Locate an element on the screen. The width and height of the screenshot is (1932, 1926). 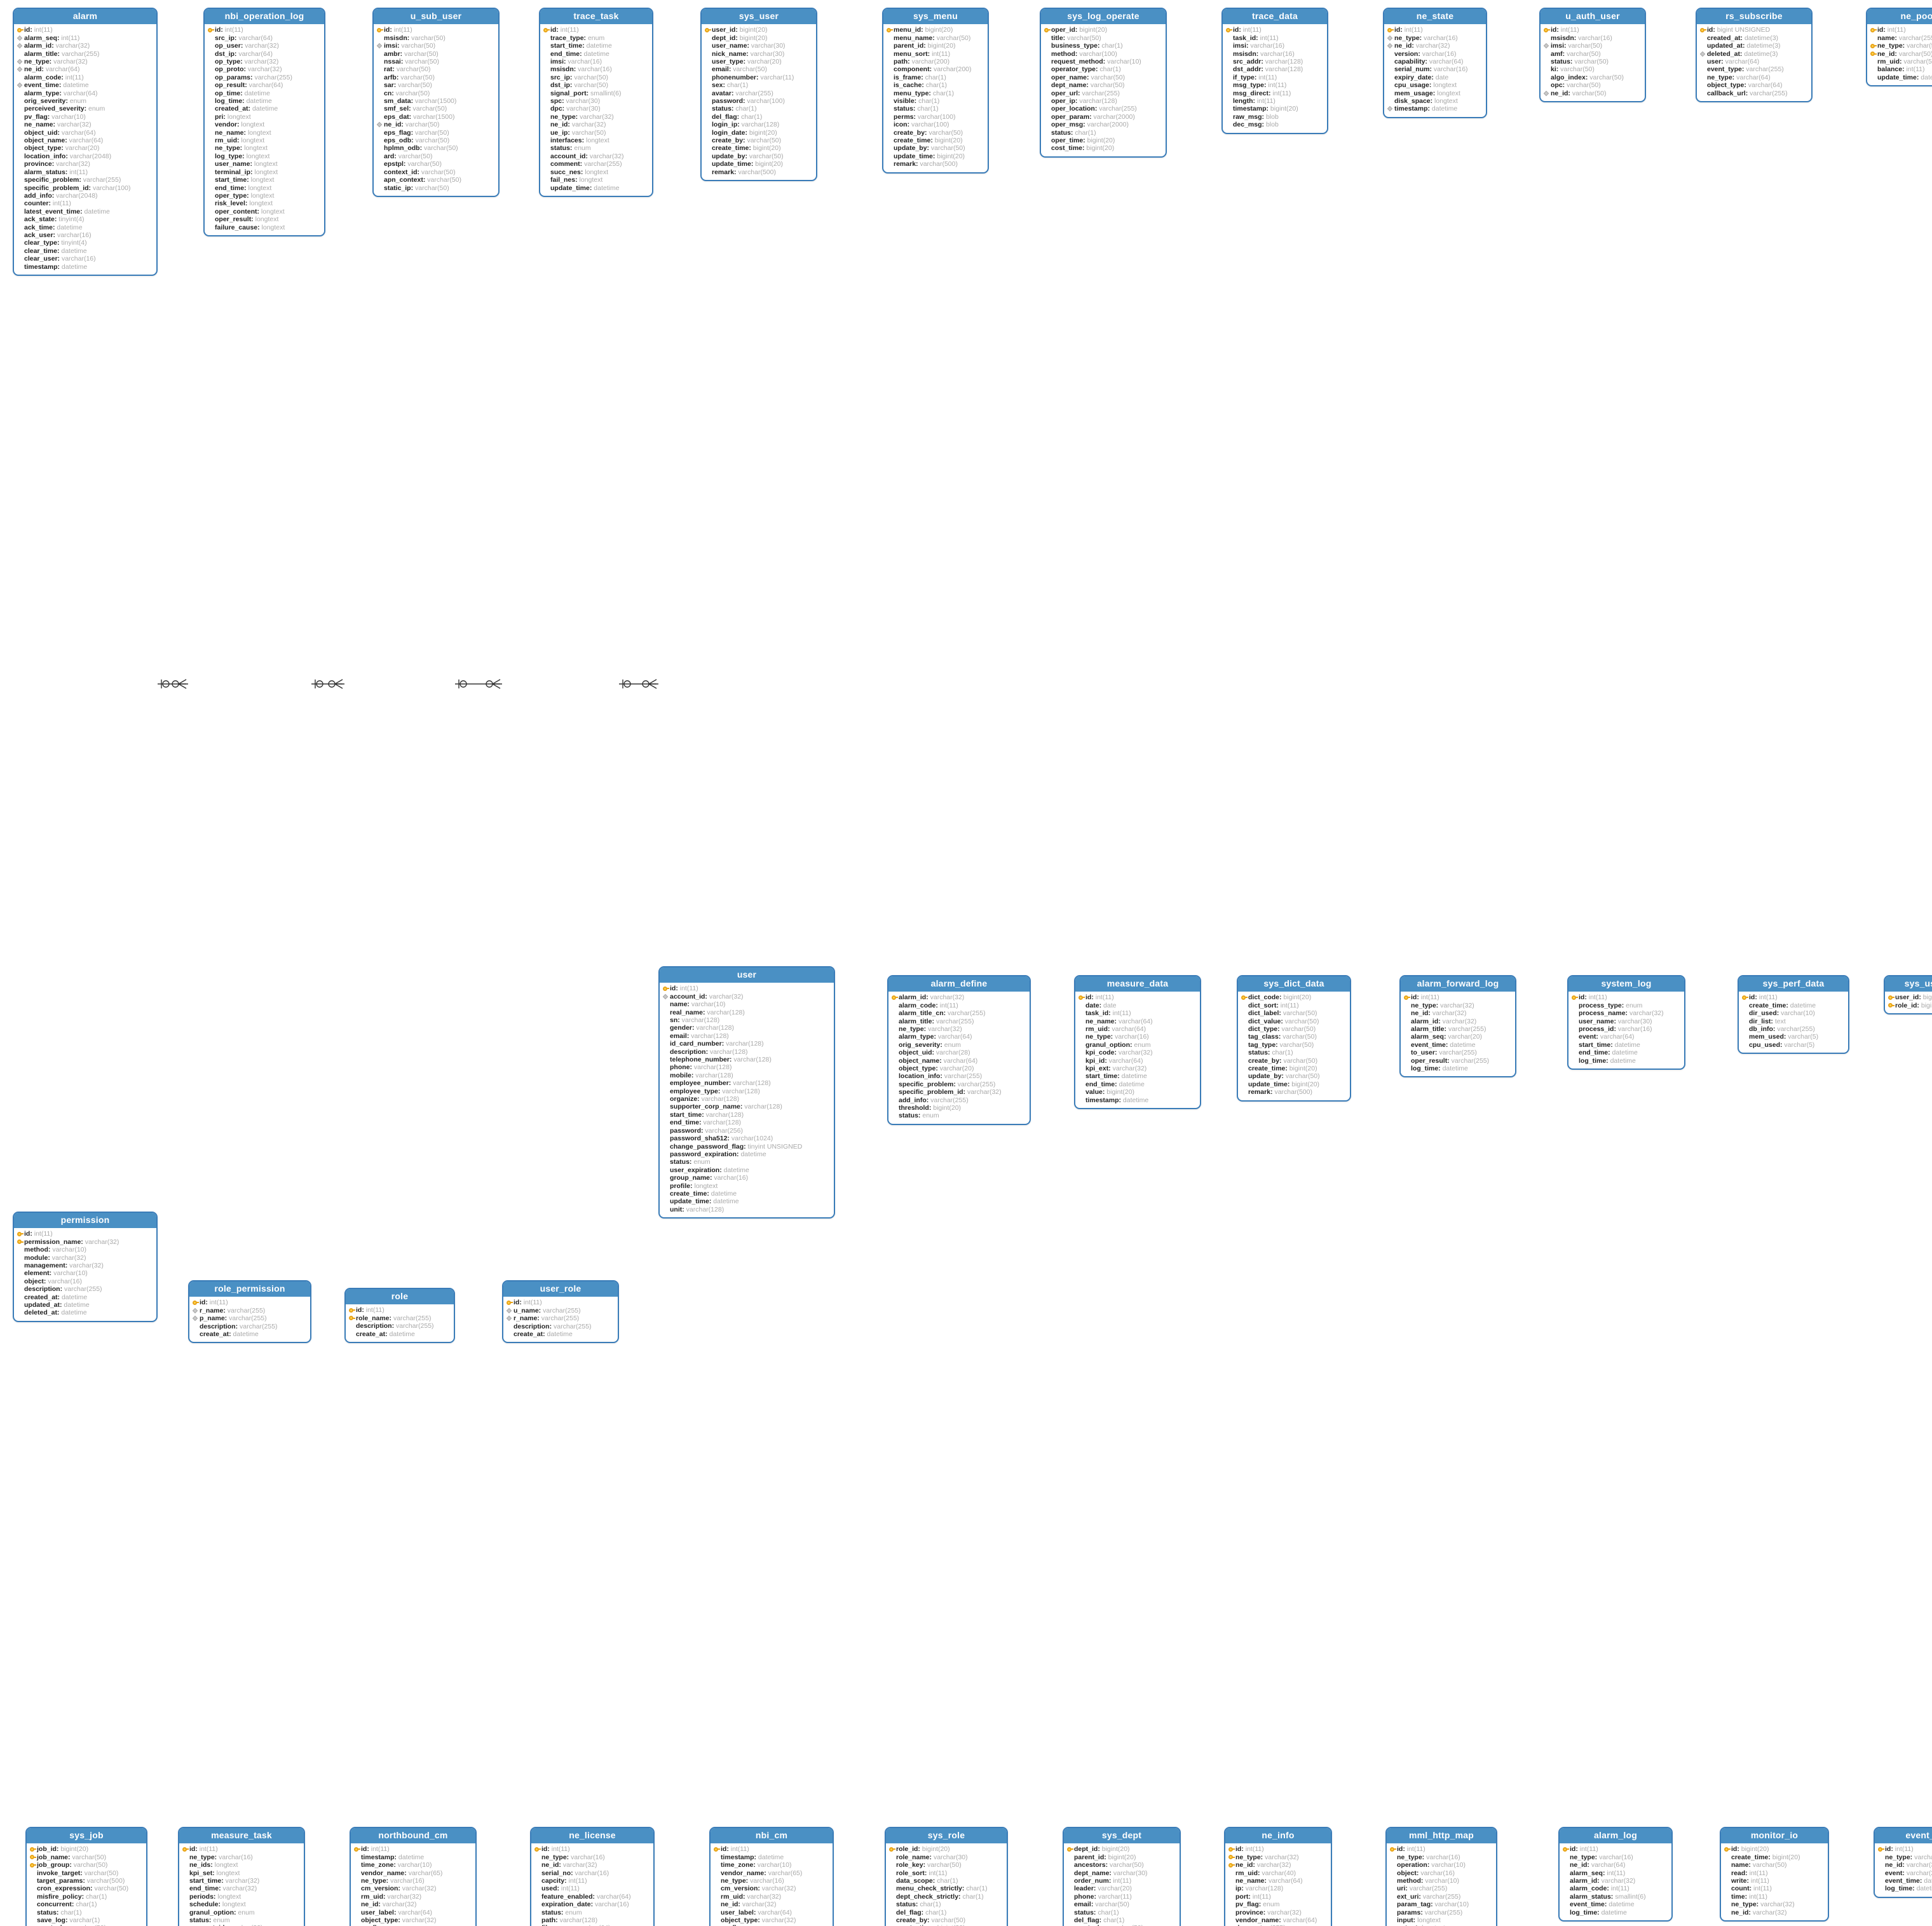
column-type: varchar(16) is located at coordinates (78, 259).